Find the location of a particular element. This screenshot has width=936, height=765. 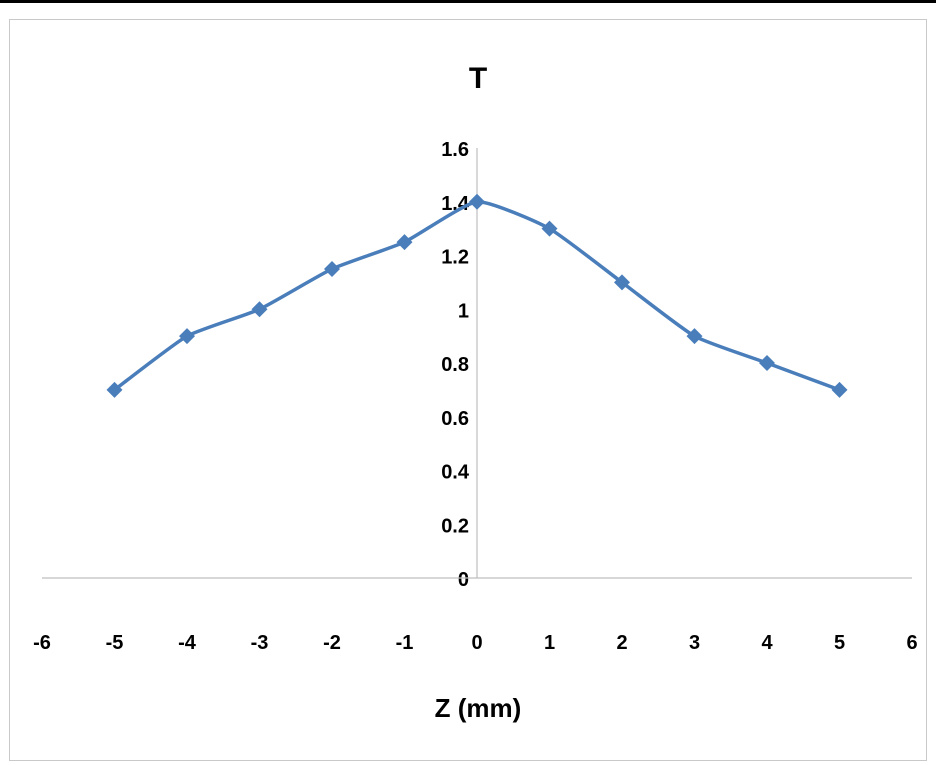

x-tick-label: -4 is located at coordinates (187, 643).